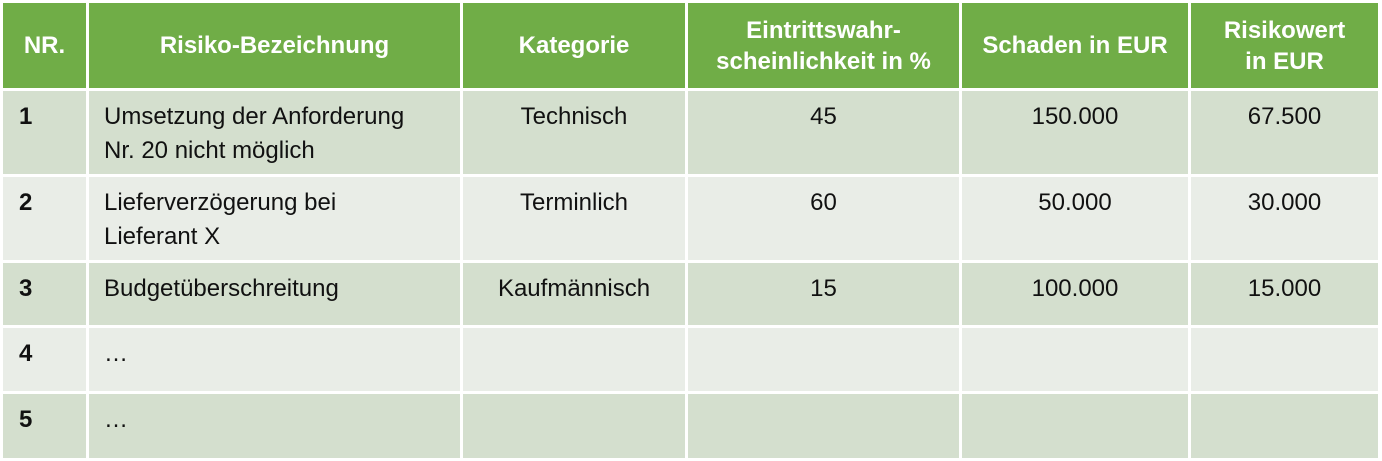  I want to click on cell-nr: 4, so click(44, 359).